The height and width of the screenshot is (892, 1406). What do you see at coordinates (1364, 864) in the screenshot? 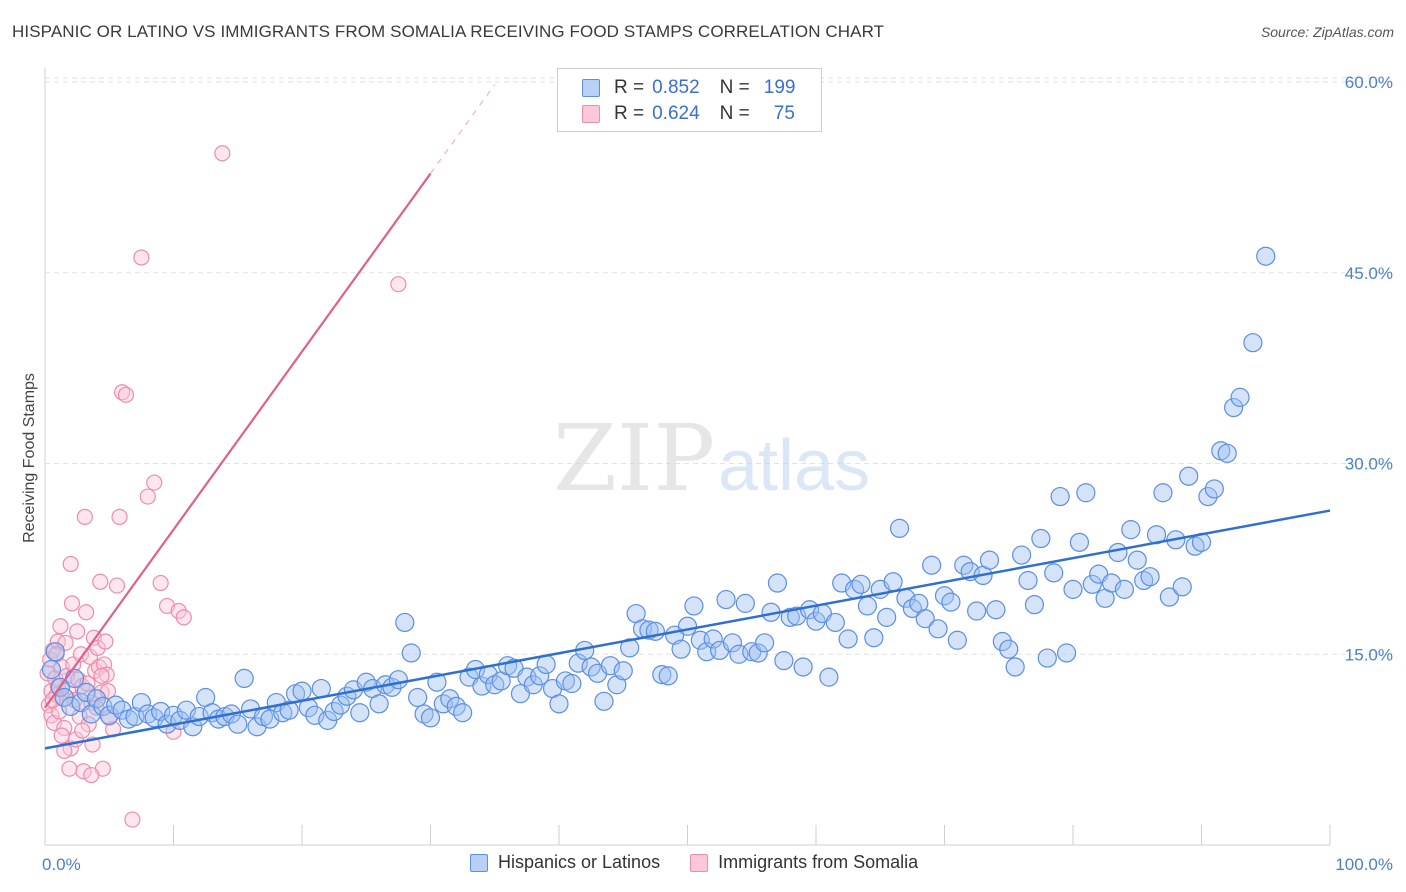
I see `x-tick-label: 100.0%` at bounding box center [1364, 864].